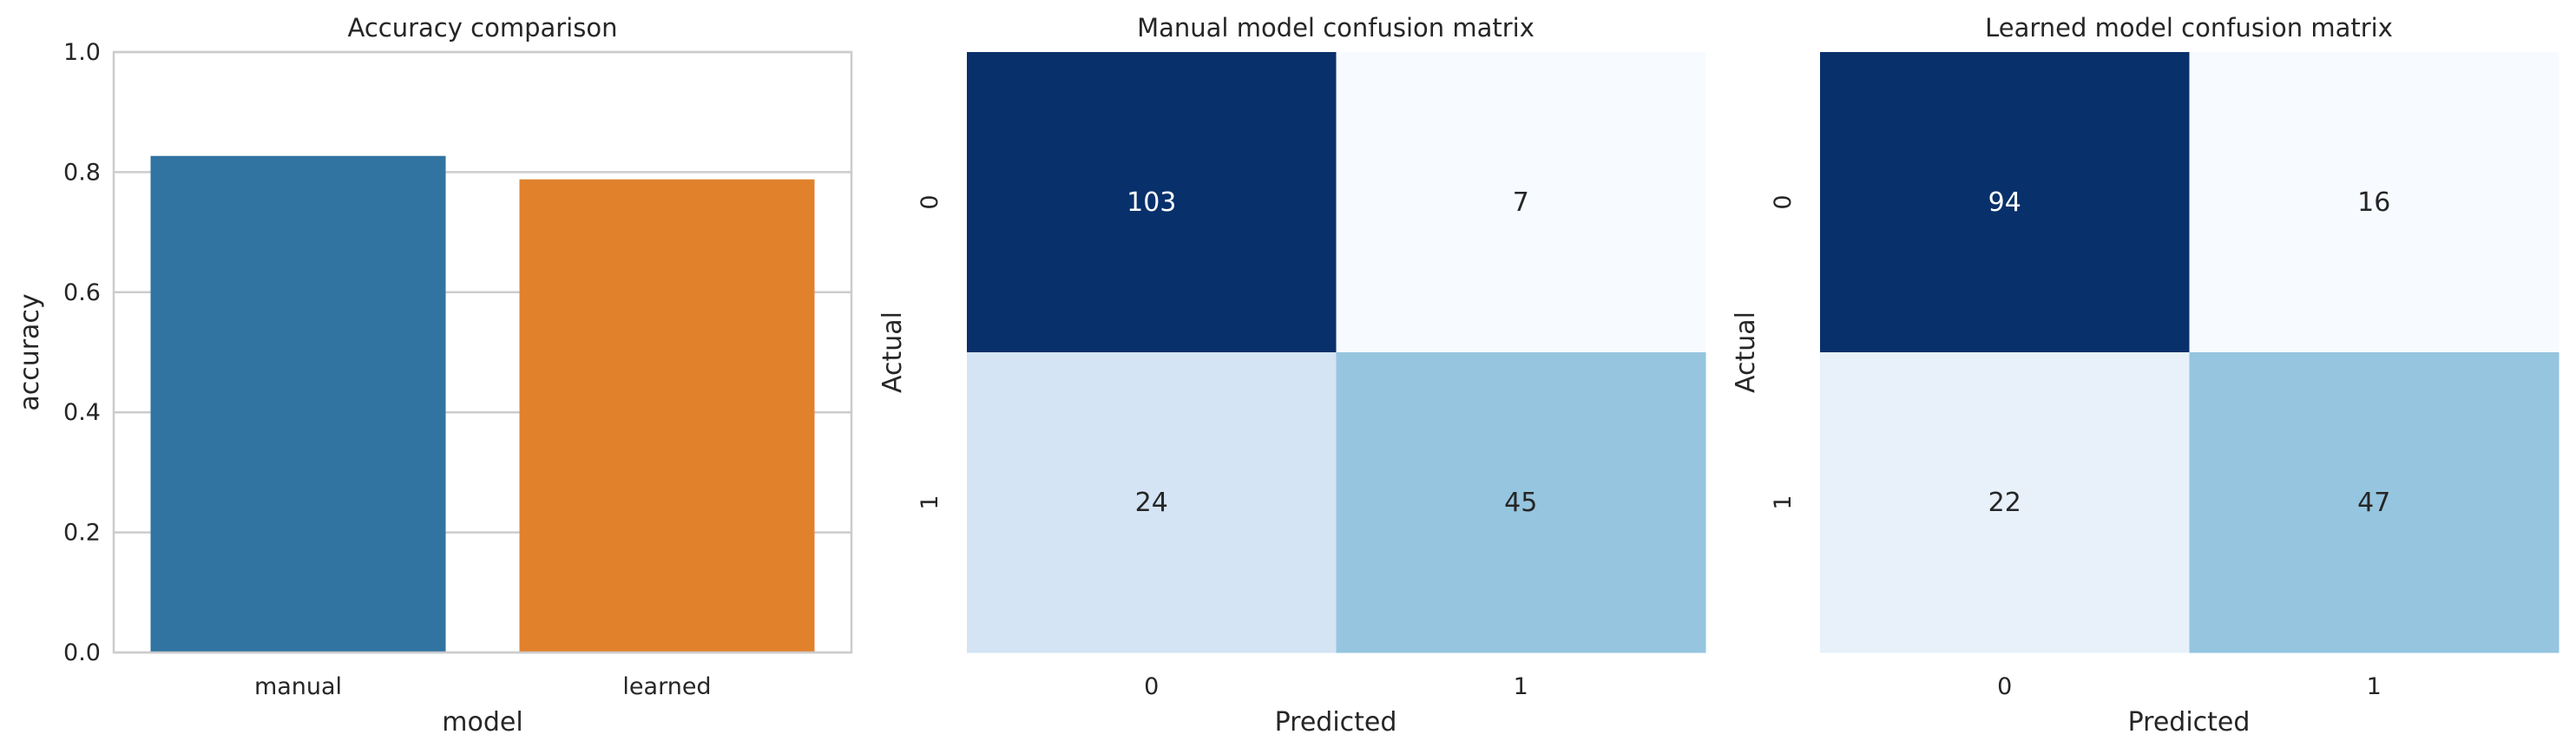 This screenshot has width=2576, height=754. I want to click on hm2-x-tick-label: 0, so click(2004, 686).